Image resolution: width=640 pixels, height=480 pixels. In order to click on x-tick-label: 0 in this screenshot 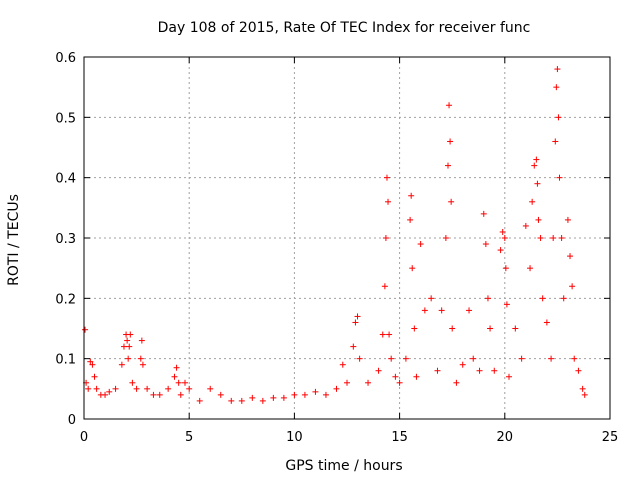, I will do `click(84, 437)`.